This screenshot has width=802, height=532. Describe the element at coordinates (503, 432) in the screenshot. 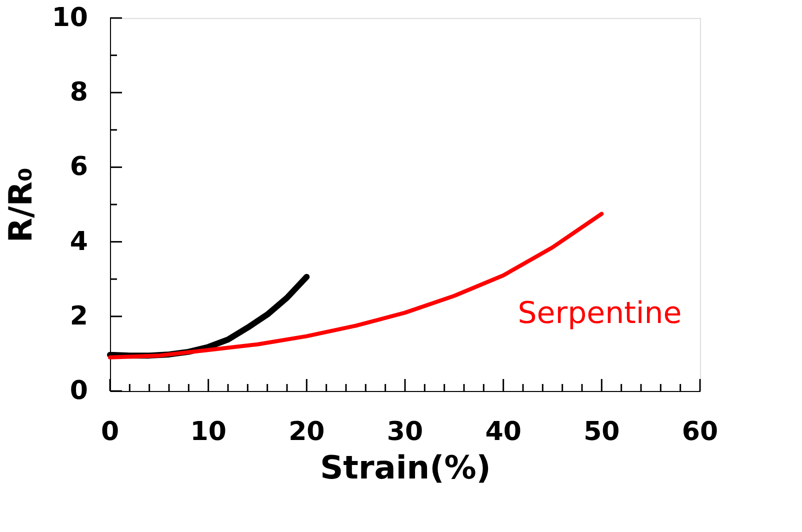

I see `x-tick-label: 40` at that location.